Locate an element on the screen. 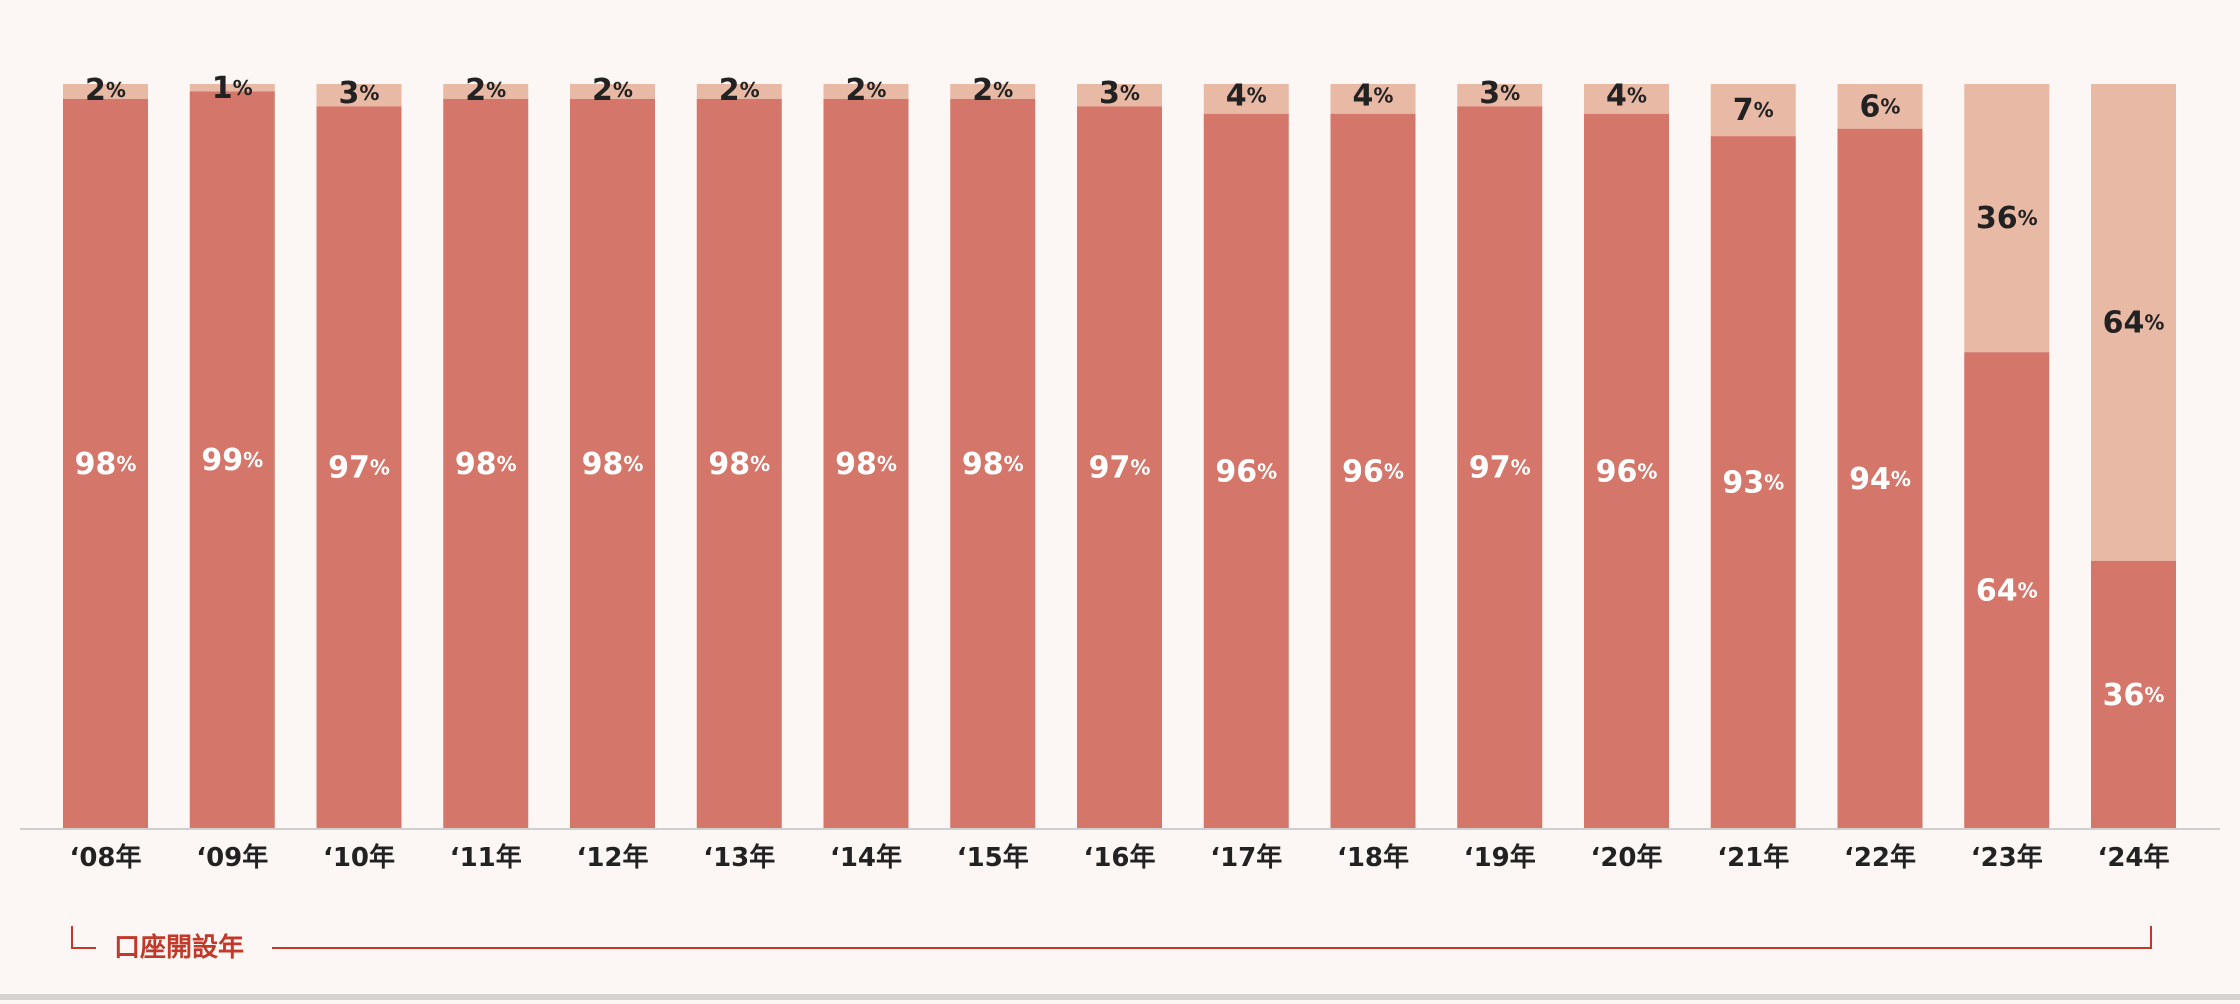 The height and width of the screenshot is (1004, 2240). x-tick-label: ‘19年 is located at coordinates (1500, 857).